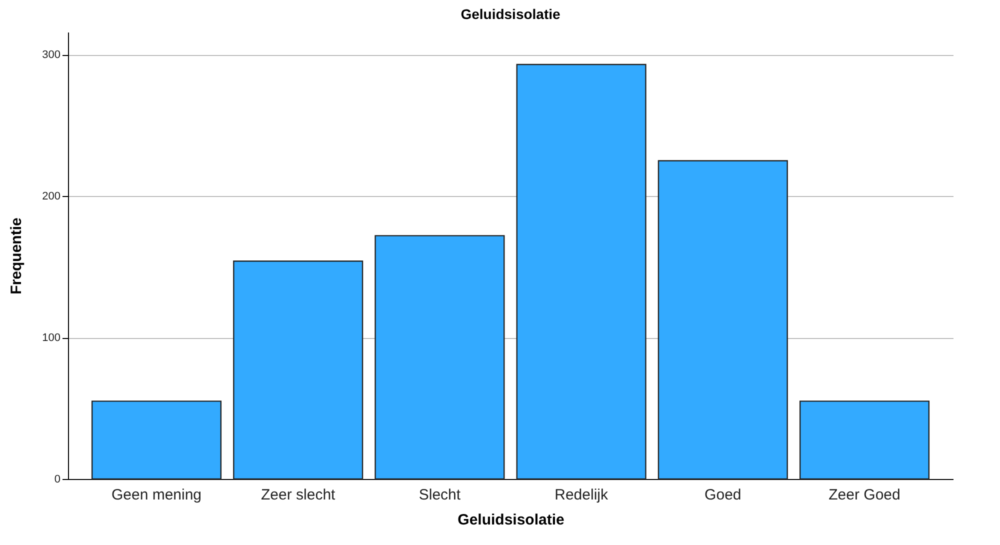 The height and width of the screenshot is (545, 1000). What do you see at coordinates (440, 495) in the screenshot?
I see `x-tick-label: Slecht` at bounding box center [440, 495].